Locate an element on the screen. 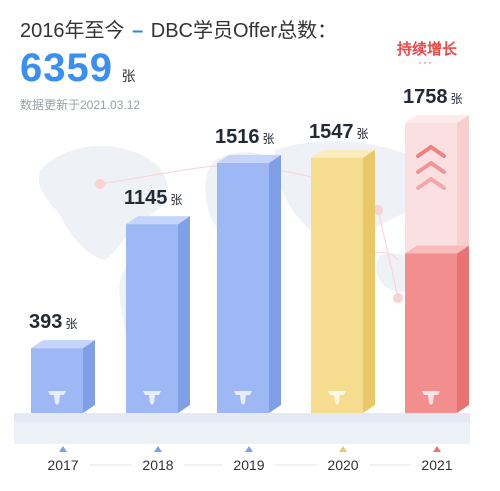 Image resolution: width=500 pixels, height=491 pixels. x-tick-label: 2018 is located at coordinates (157, 465).